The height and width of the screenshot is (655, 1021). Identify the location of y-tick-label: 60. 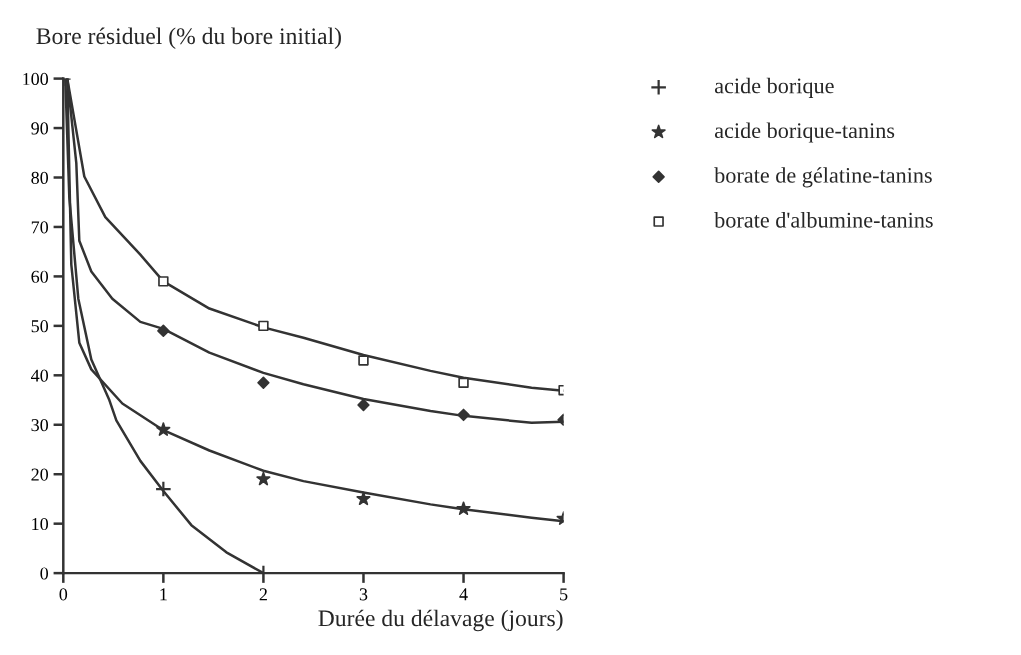
(40, 276).